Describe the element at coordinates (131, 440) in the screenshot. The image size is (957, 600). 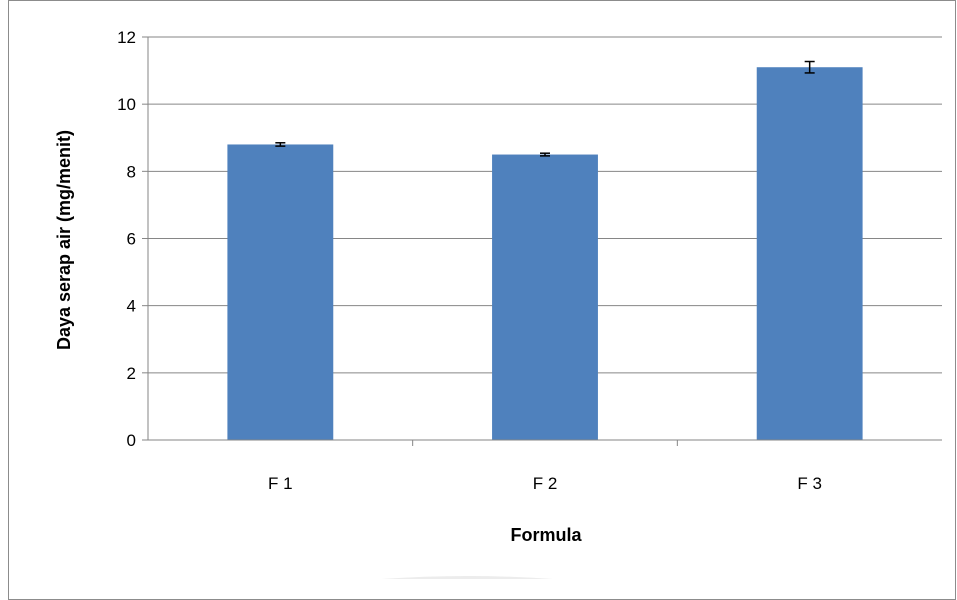
I see `y-tick-label: 0` at that location.